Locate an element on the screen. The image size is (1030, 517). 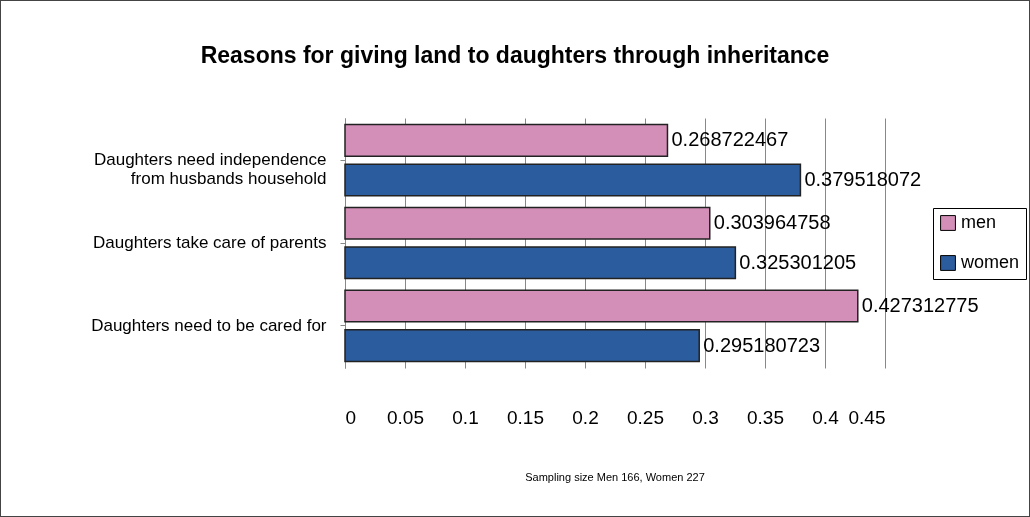
chart-title: Reasons for giving land to daughters through inheritance is located at coordinates (515, 55).